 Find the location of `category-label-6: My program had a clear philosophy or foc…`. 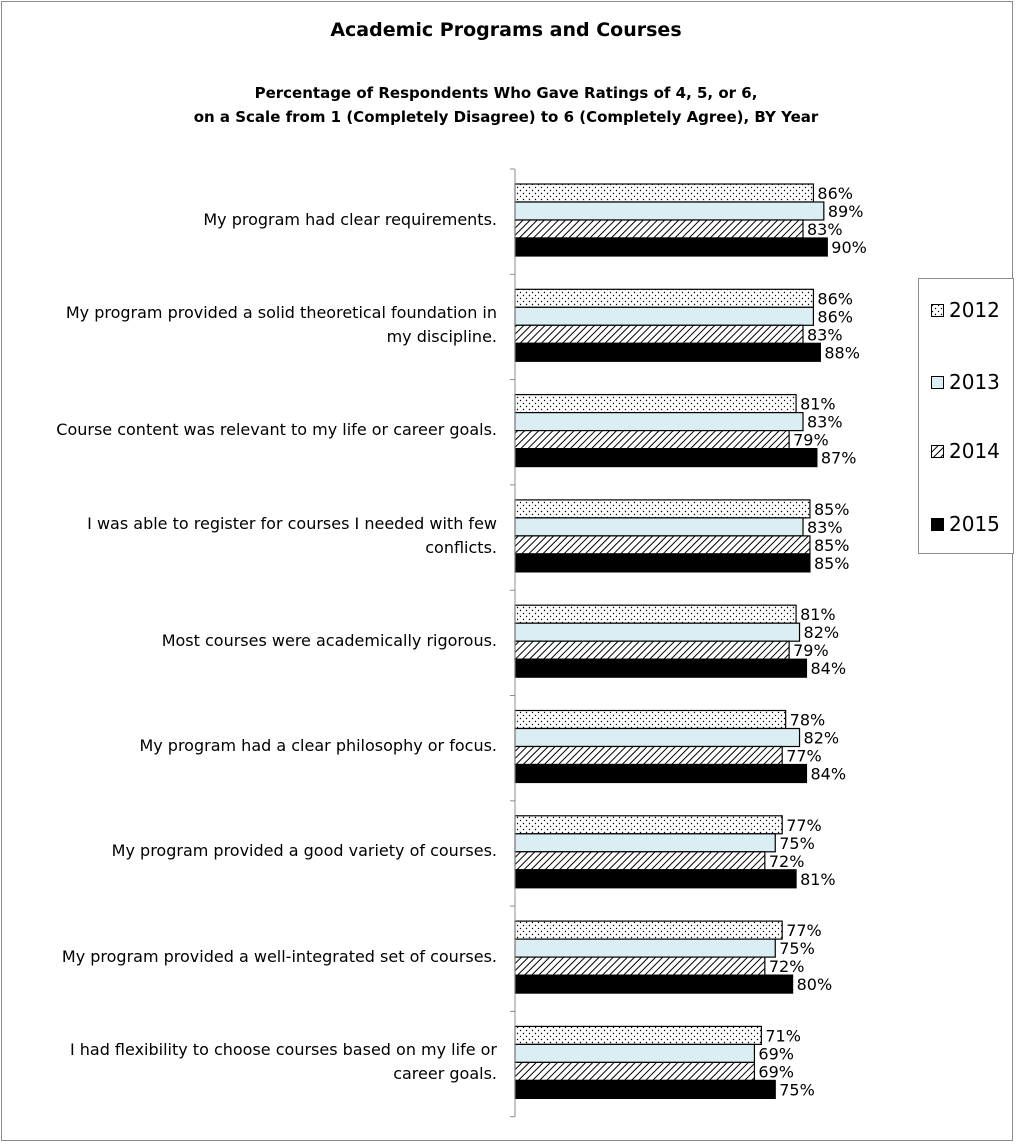

category-label-6: My program had a clear philosophy or foc… is located at coordinates (318, 746).